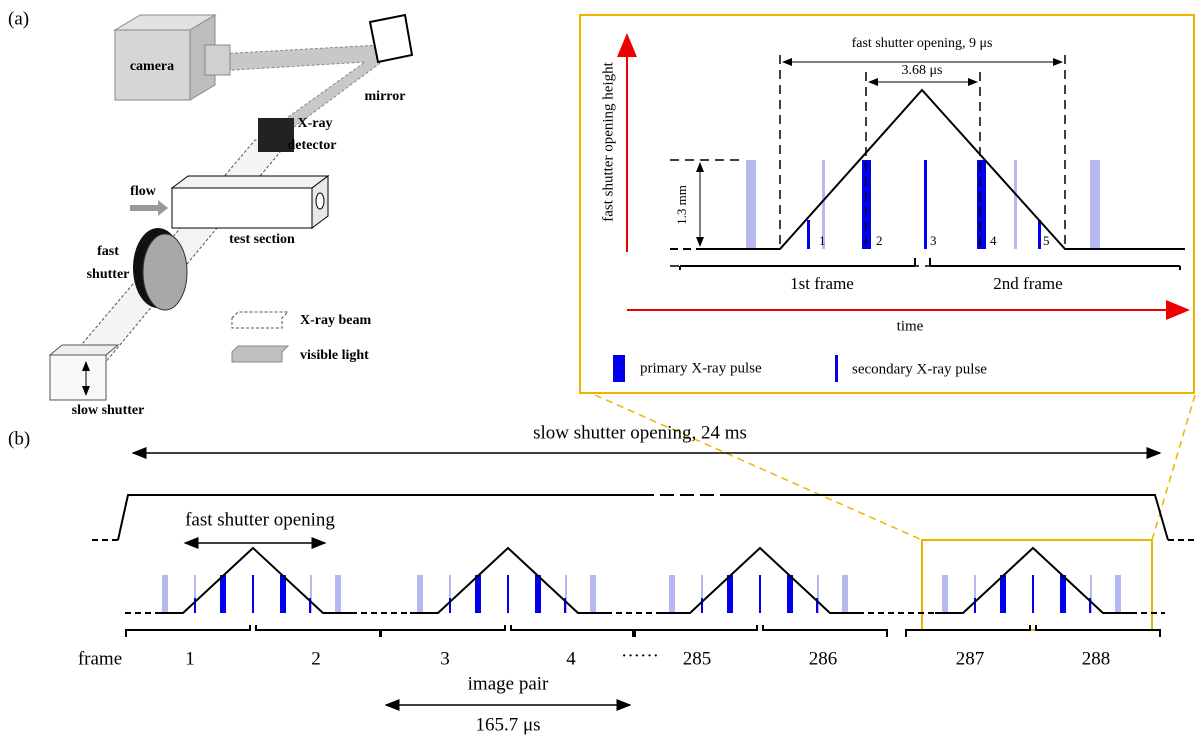 This screenshot has height=742, width=1200. I want to click on pulse-number: 1, so click(822, 240).